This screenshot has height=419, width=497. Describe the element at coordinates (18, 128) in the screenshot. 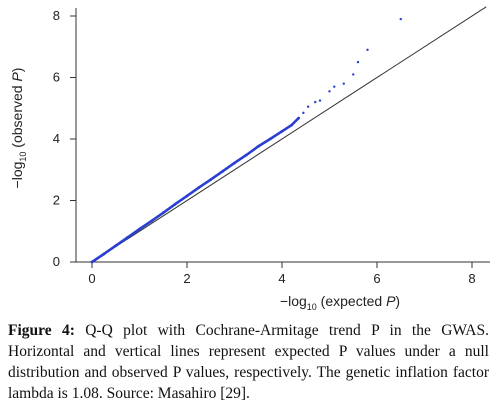

I see `y-axis-title: −log10 (observed P)` at that location.